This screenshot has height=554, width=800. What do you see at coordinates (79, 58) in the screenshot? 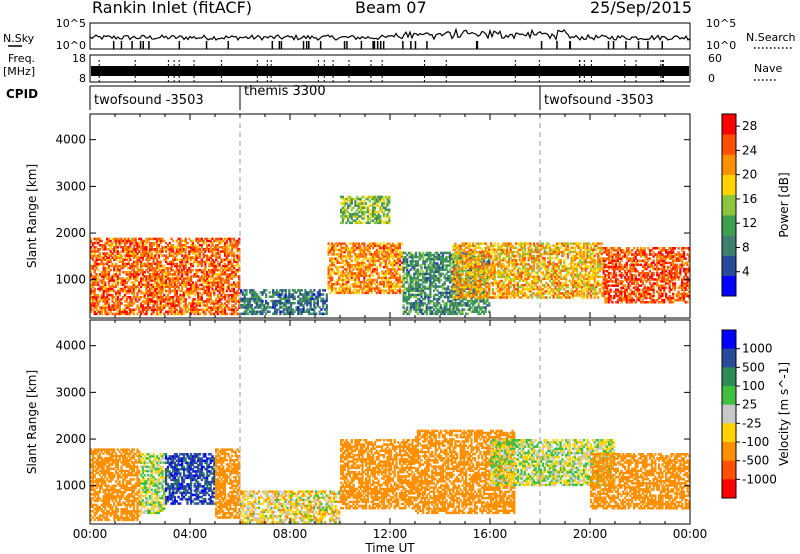
I see `freq-tick-top: 18` at bounding box center [79, 58].